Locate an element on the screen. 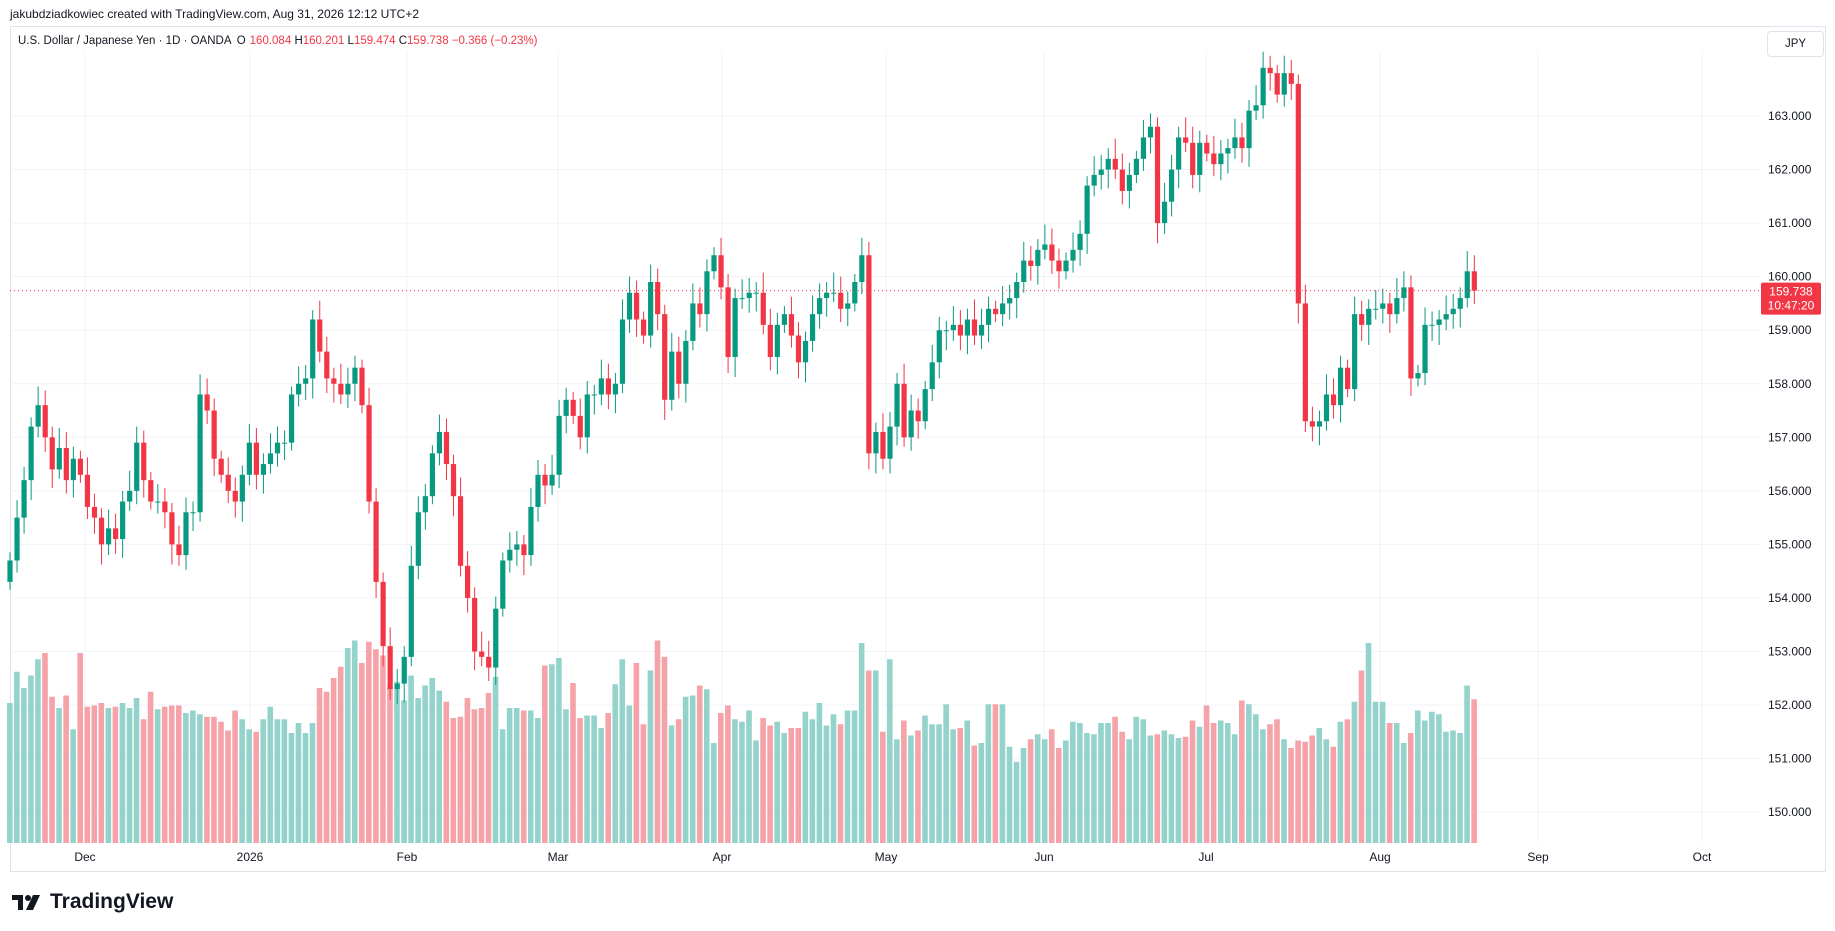 The width and height of the screenshot is (1835, 931). low-value: 159.474 is located at coordinates (374, 41).